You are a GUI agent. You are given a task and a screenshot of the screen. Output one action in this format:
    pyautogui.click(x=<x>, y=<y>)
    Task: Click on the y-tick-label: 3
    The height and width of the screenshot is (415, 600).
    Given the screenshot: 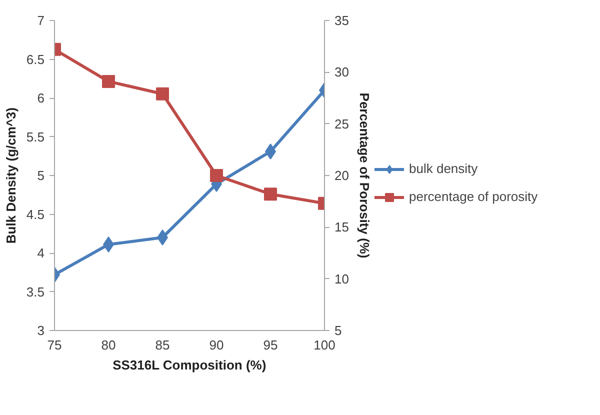 What is the action you would take?
    pyautogui.click(x=41, y=330)
    